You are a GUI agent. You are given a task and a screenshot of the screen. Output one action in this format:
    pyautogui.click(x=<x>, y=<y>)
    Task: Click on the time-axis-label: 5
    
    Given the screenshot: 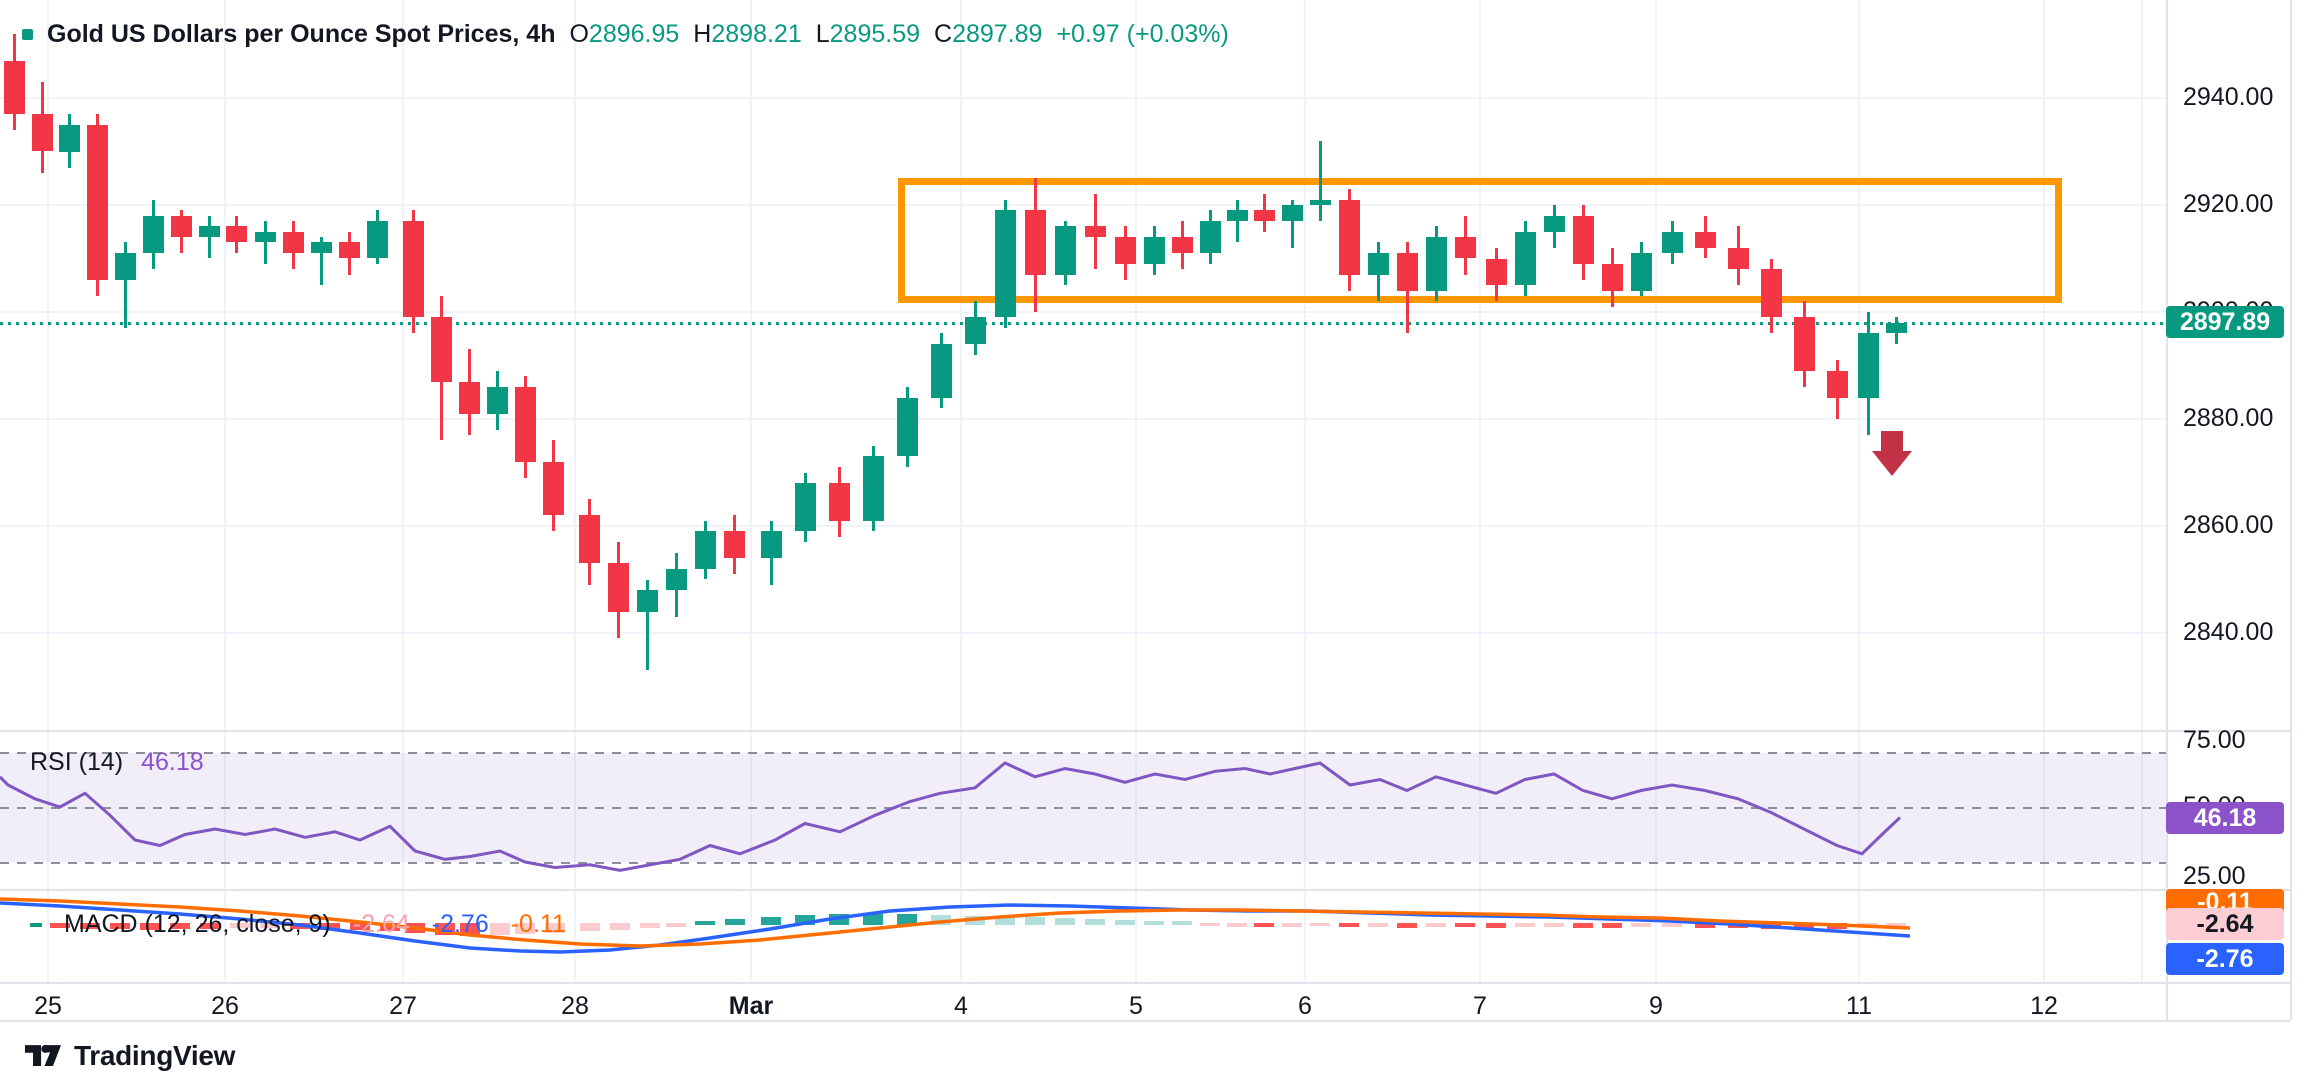 What is the action you would take?
    pyautogui.click(x=1136, y=1006)
    